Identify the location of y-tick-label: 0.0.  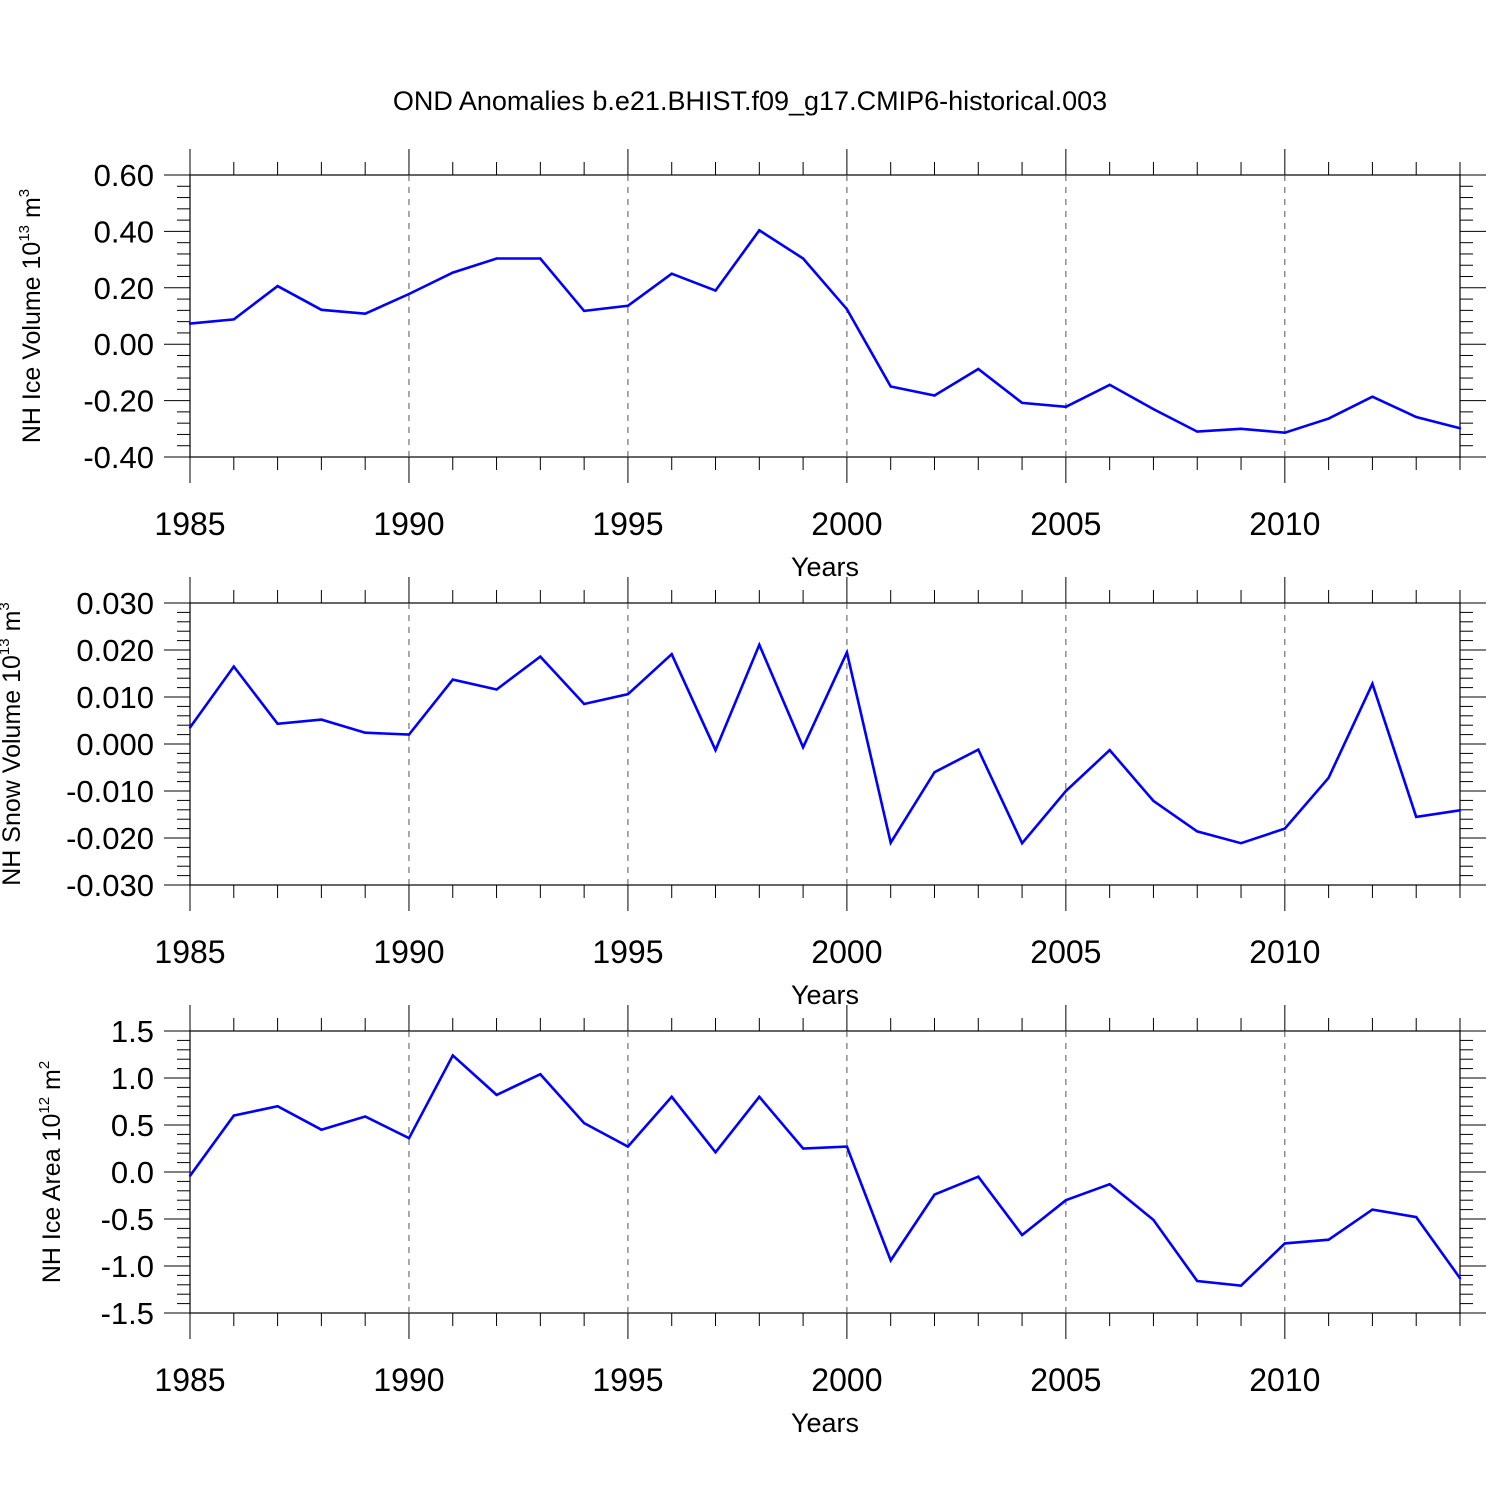
(132, 1172).